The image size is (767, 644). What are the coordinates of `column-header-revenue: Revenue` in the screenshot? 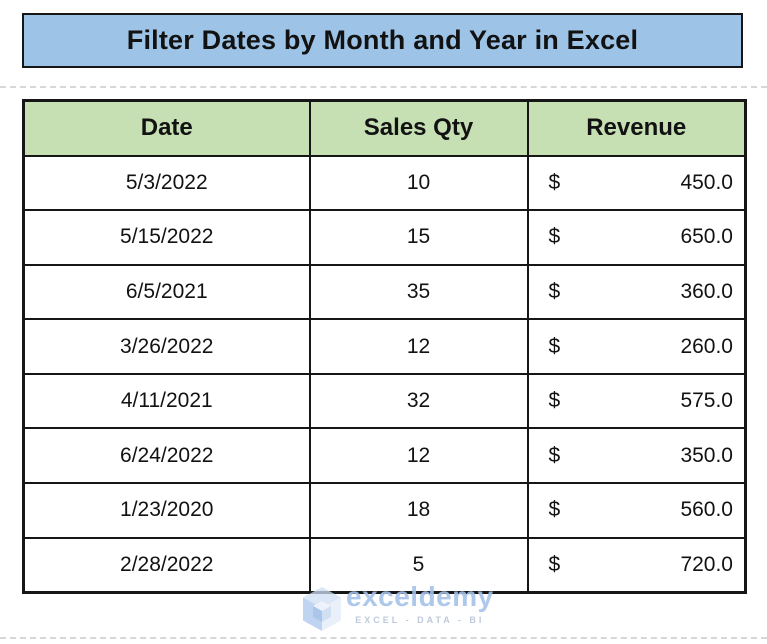 It's located at (636, 128).